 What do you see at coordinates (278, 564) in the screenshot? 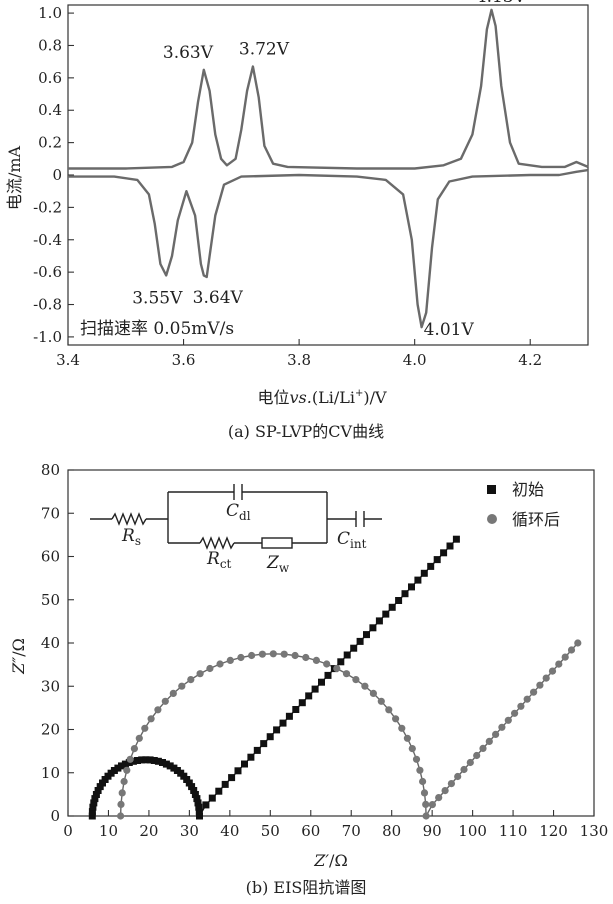
I see `label-zw: Zw` at bounding box center [278, 564].